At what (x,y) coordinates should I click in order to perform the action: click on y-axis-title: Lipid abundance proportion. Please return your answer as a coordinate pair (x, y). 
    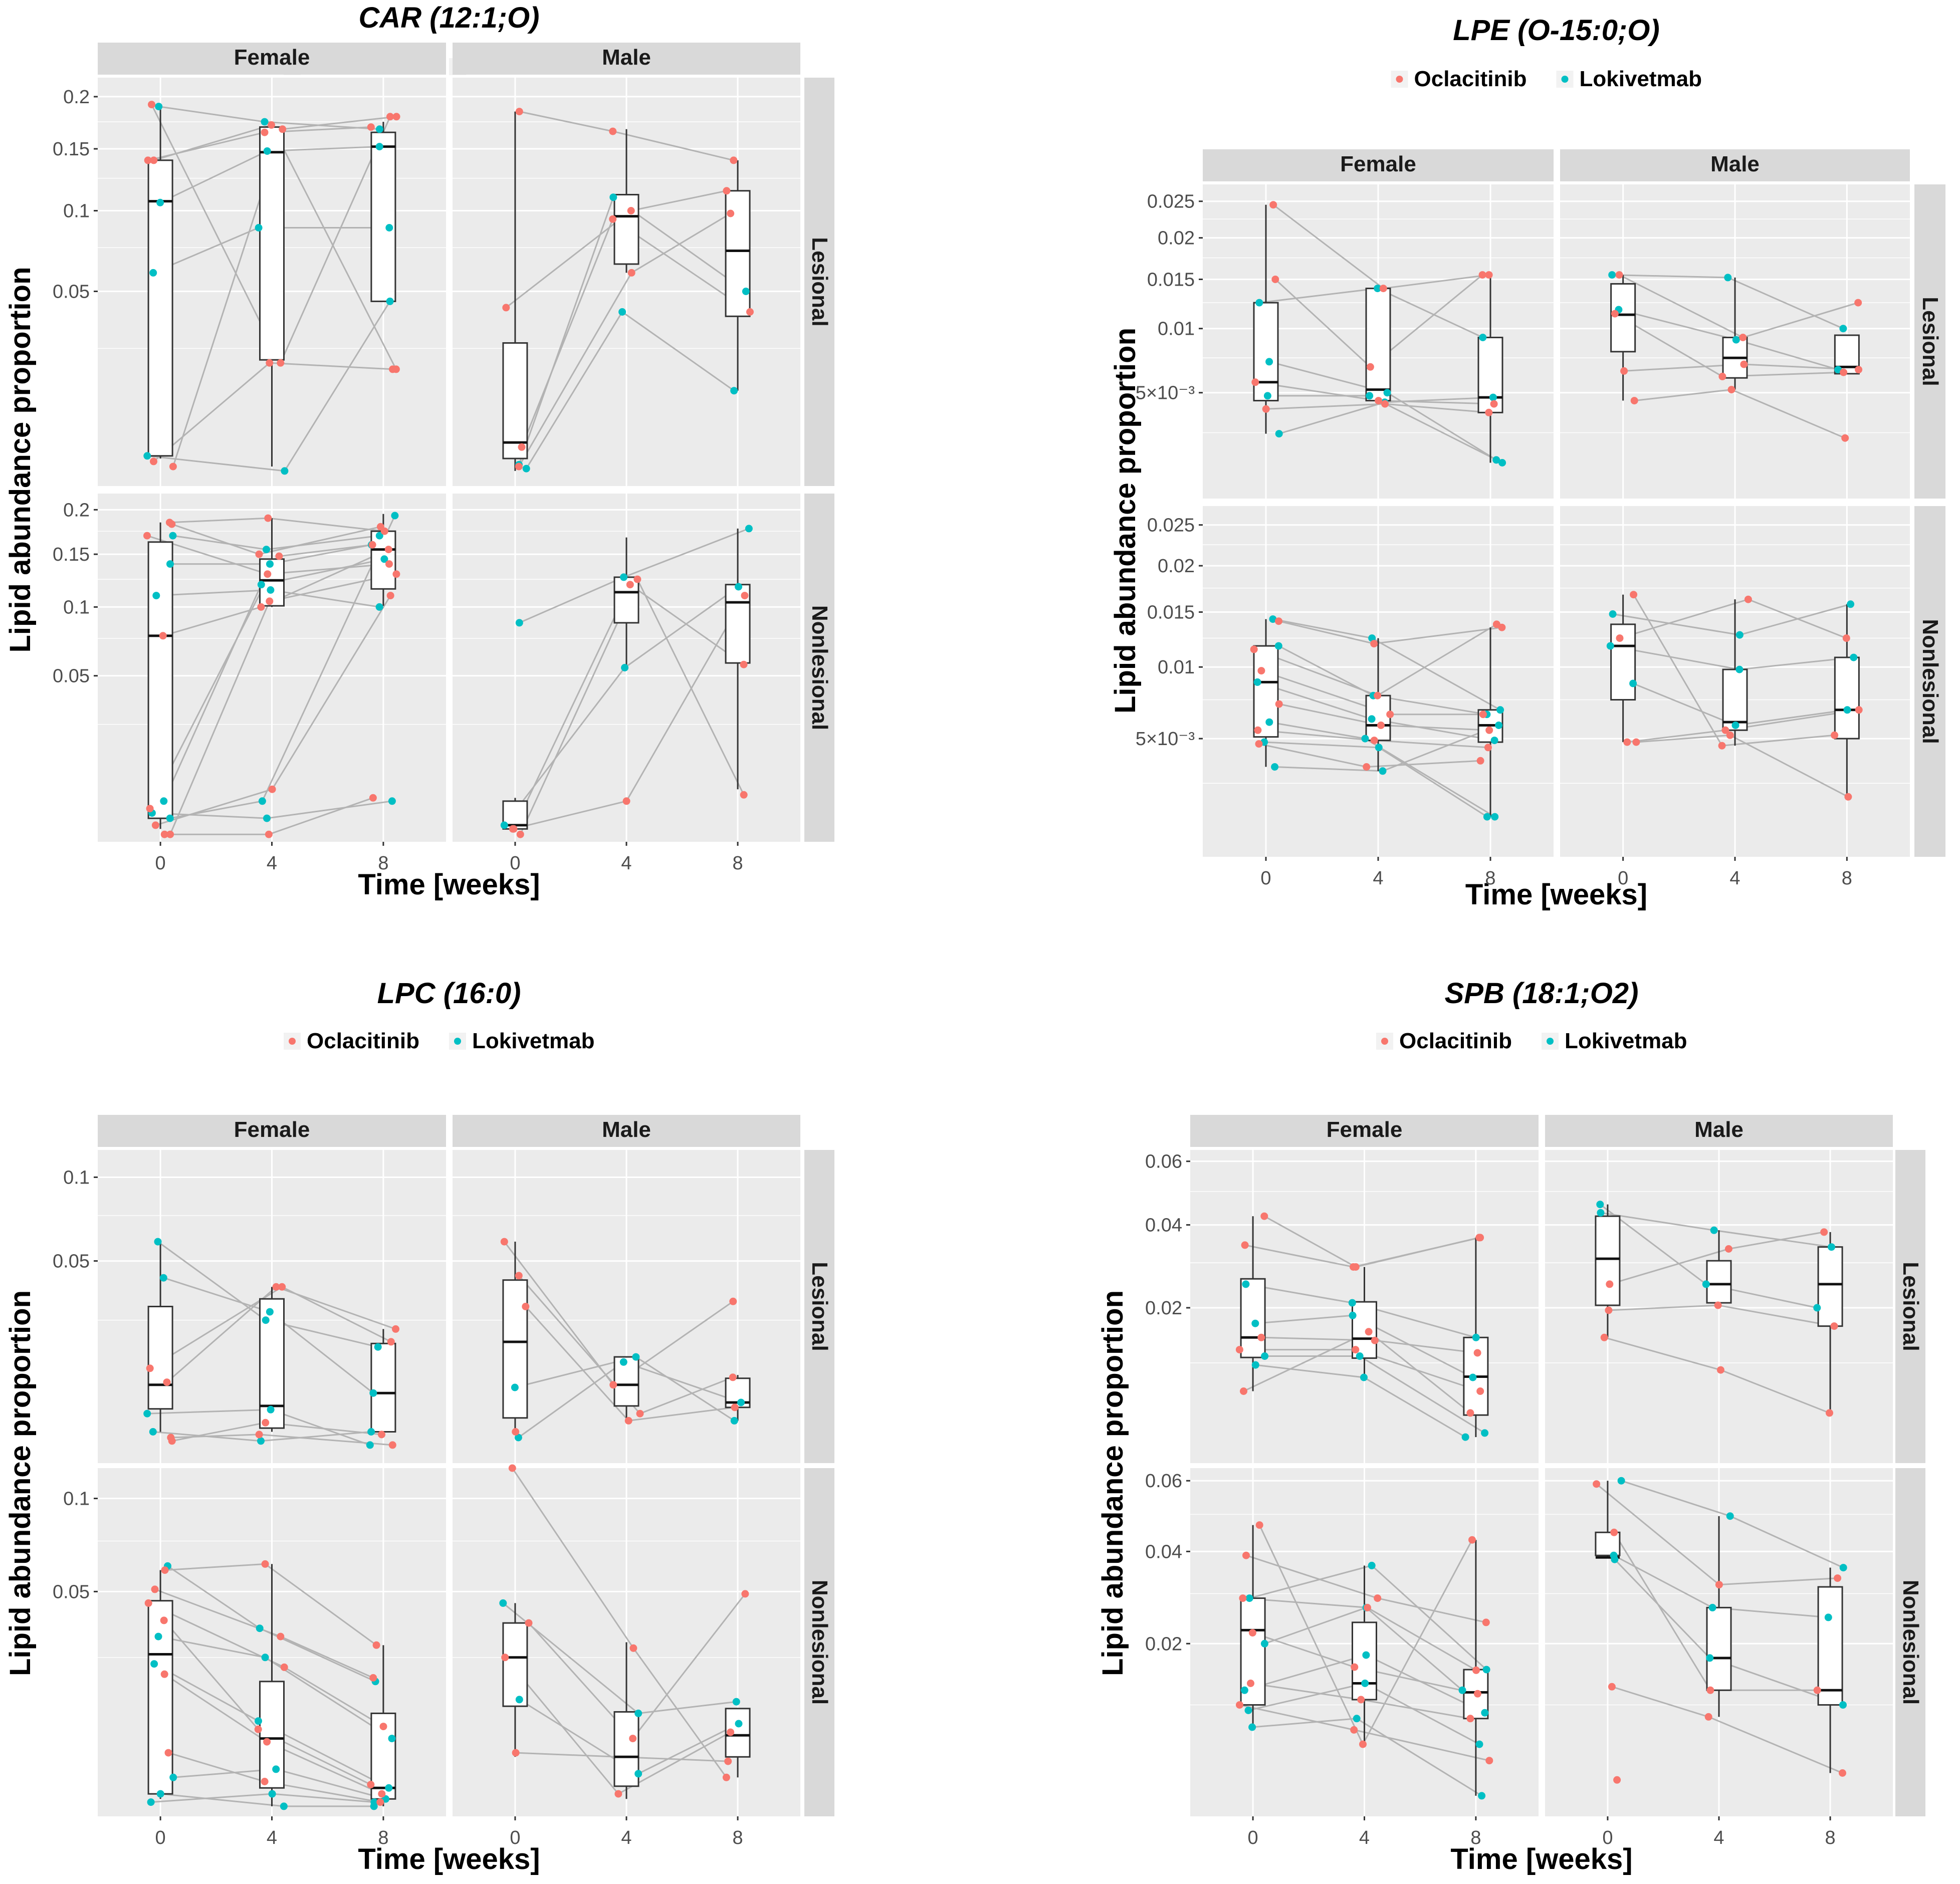
    Looking at the image, I should click on (1125, 521).